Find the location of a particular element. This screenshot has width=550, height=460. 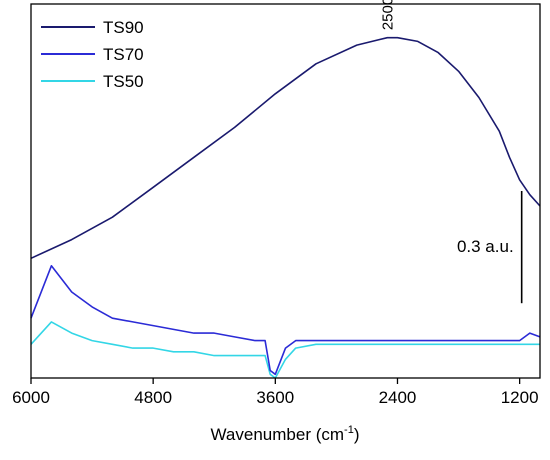

x-axis-label: Wavenumber (cm-1) is located at coordinates (285, 434).